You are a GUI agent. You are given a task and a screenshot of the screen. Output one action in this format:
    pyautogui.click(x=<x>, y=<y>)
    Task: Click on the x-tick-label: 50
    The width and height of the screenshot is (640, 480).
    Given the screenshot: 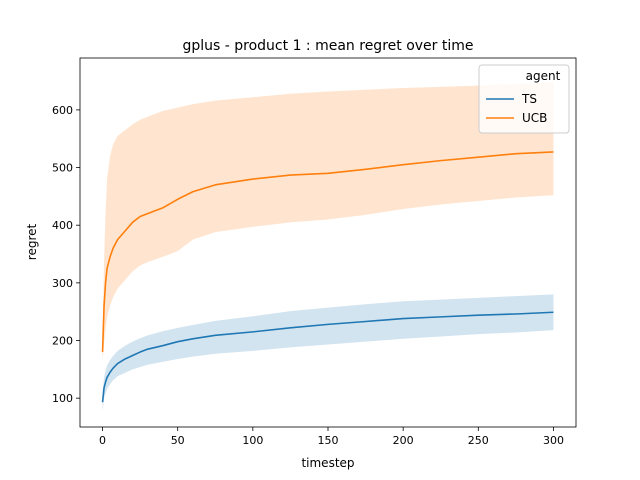 What is the action you would take?
    pyautogui.click(x=178, y=440)
    